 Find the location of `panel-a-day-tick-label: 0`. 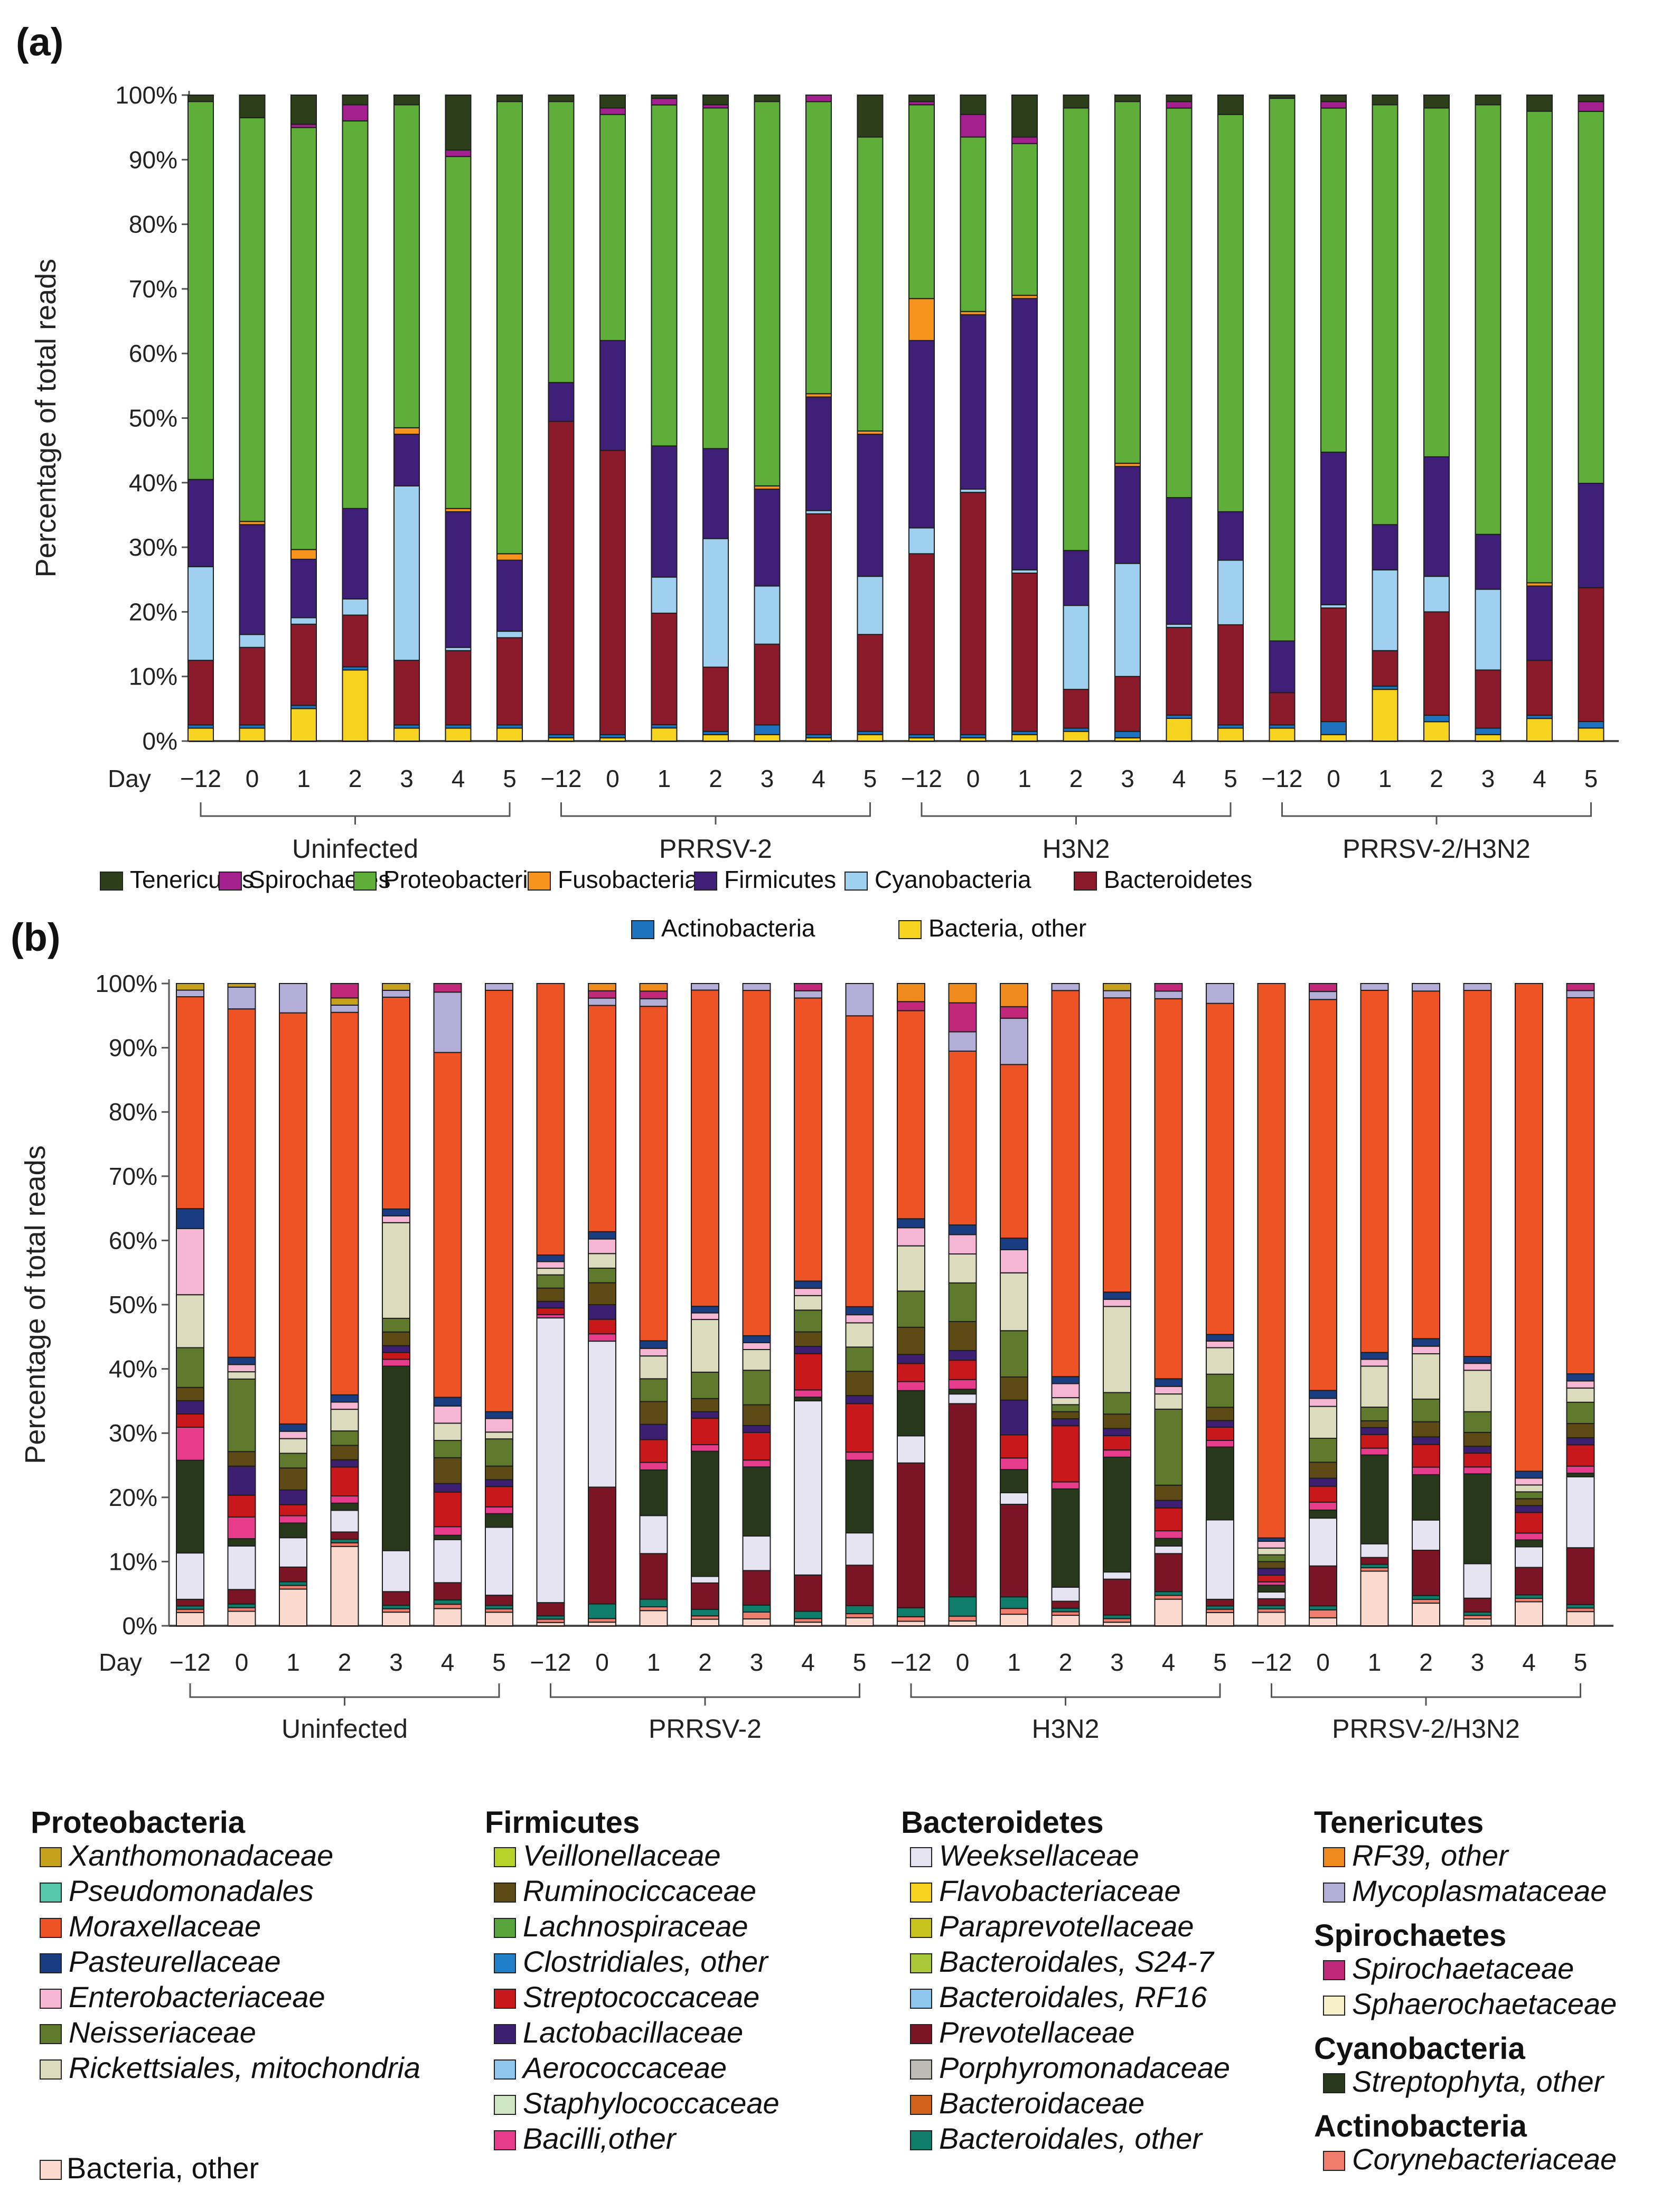

panel-a-day-tick-label: 0 is located at coordinates (252, 778).